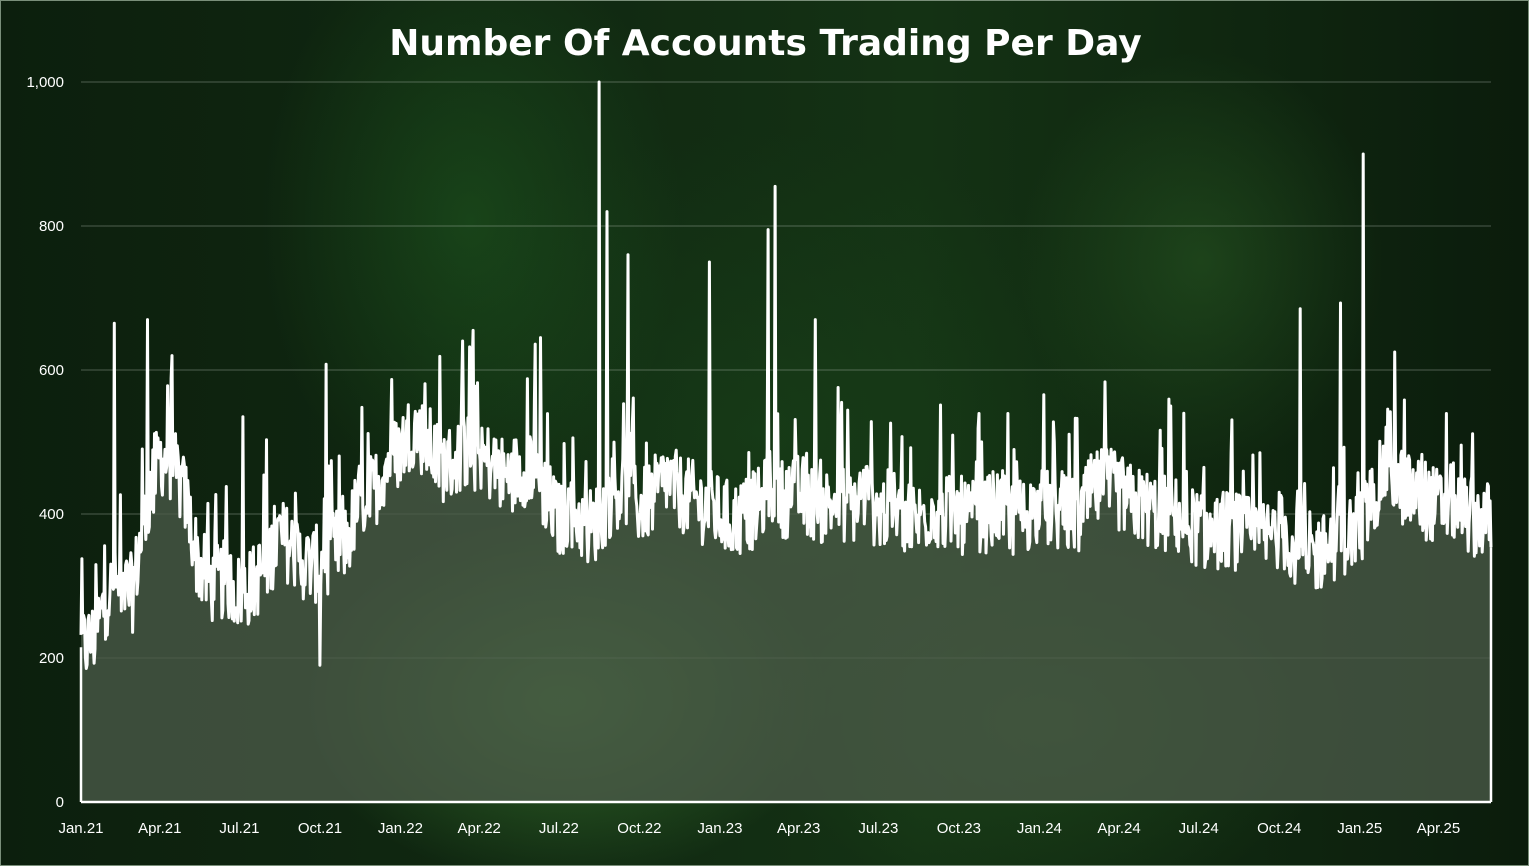 The image size is (1529, 866). I want to click on x-tick-label: Jan.24, so click(1039, 828).